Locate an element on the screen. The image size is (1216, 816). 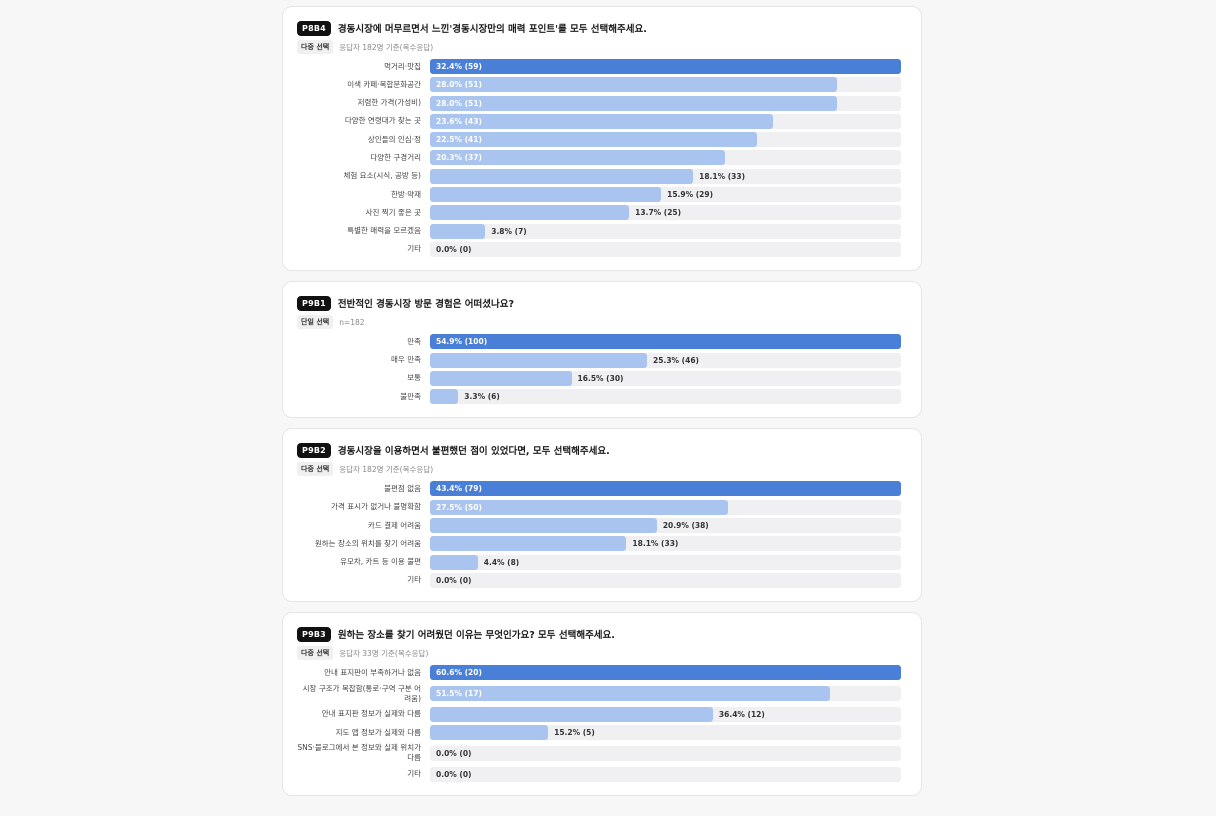
bar-label: 사진 찍기 좋은 곳 is located at coordinates (393, 212).